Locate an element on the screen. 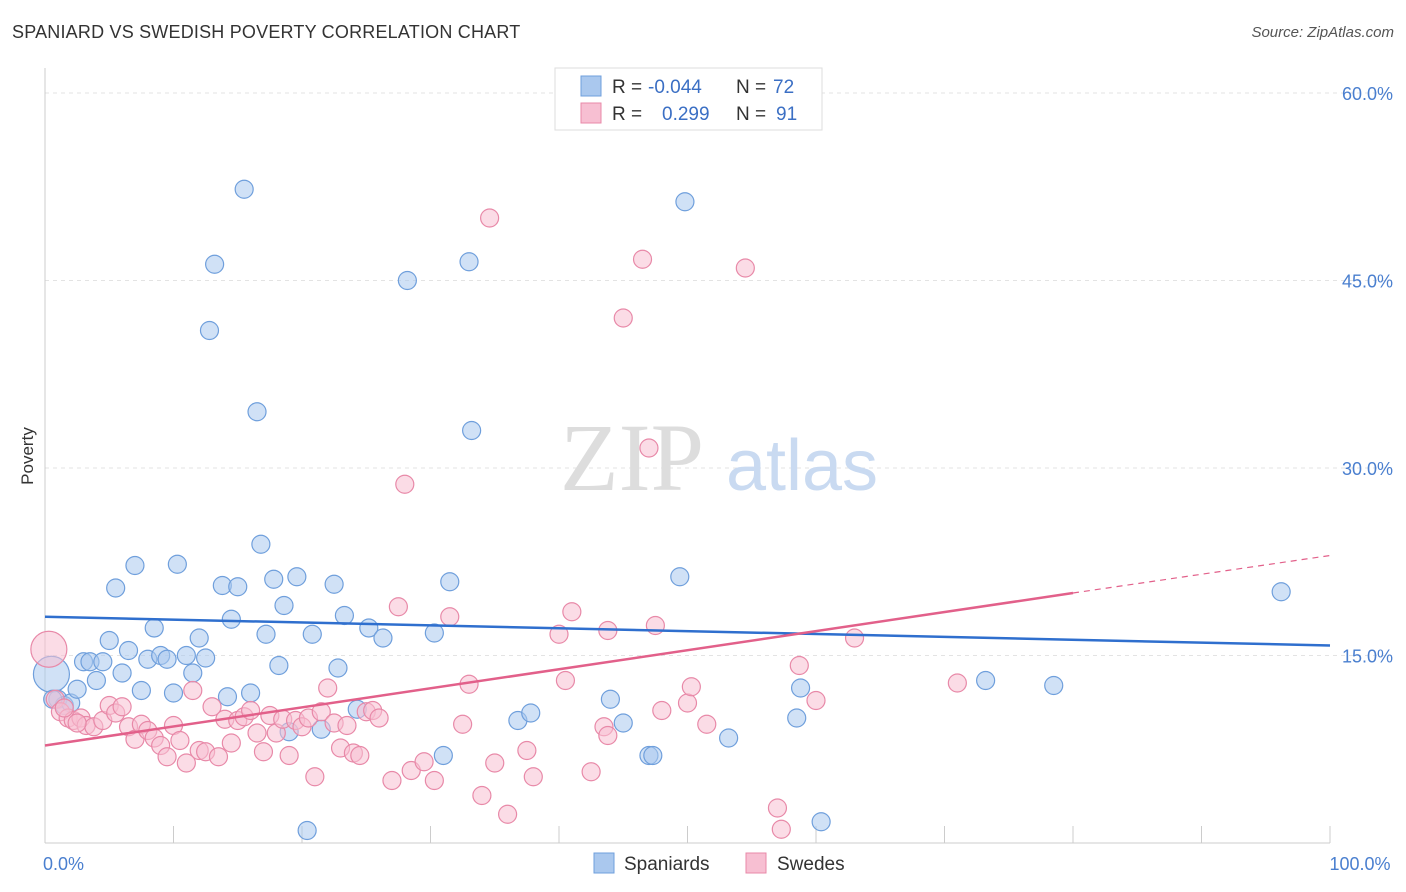 This screenshot has height=892, width=1406. x-tick-labels: 0.0% 100.0% is located at coordinates (717, 864).